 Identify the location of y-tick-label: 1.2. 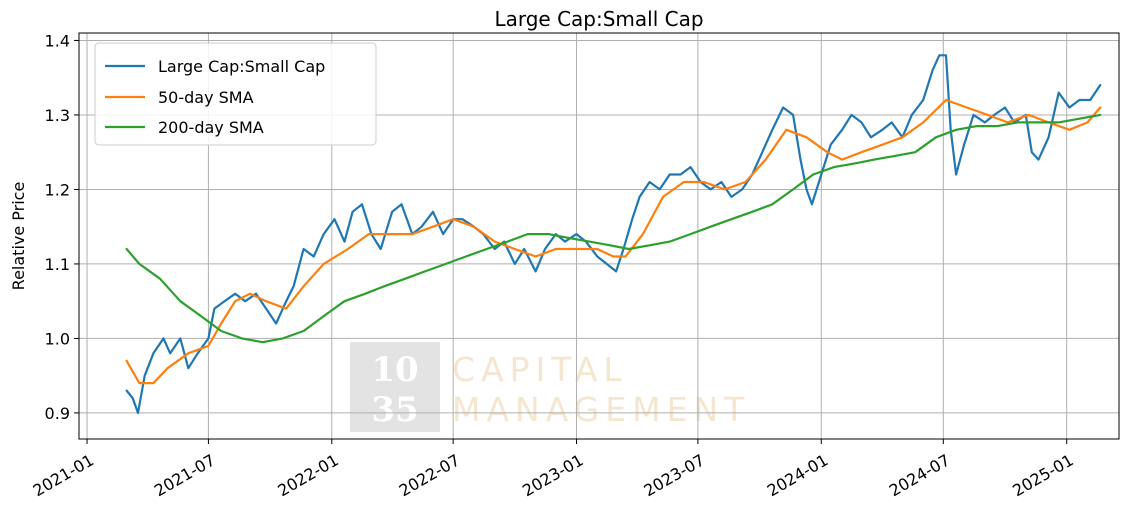
(57, 189).